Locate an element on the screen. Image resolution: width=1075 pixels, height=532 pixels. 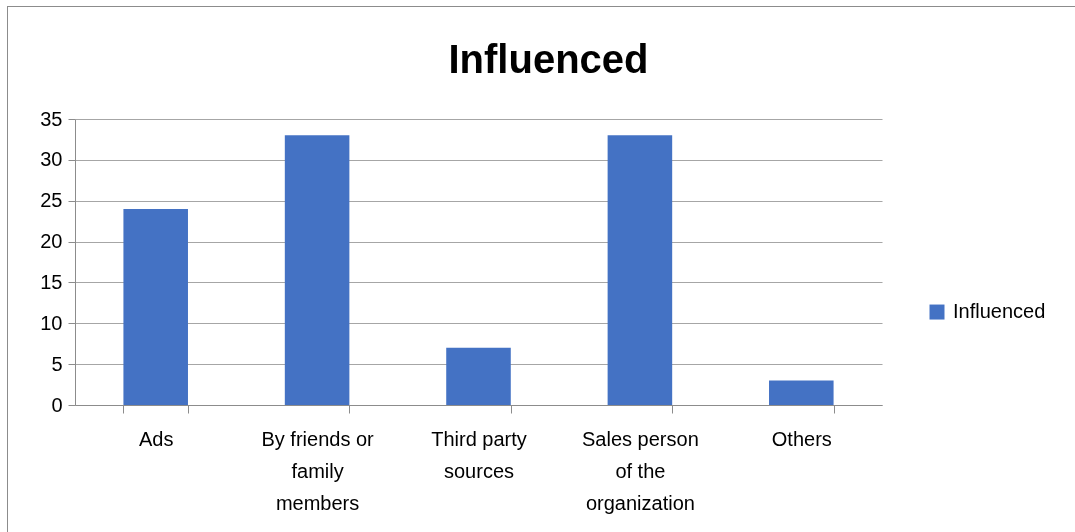
y-tick-label: 35 is located at coordinates (51, 118).